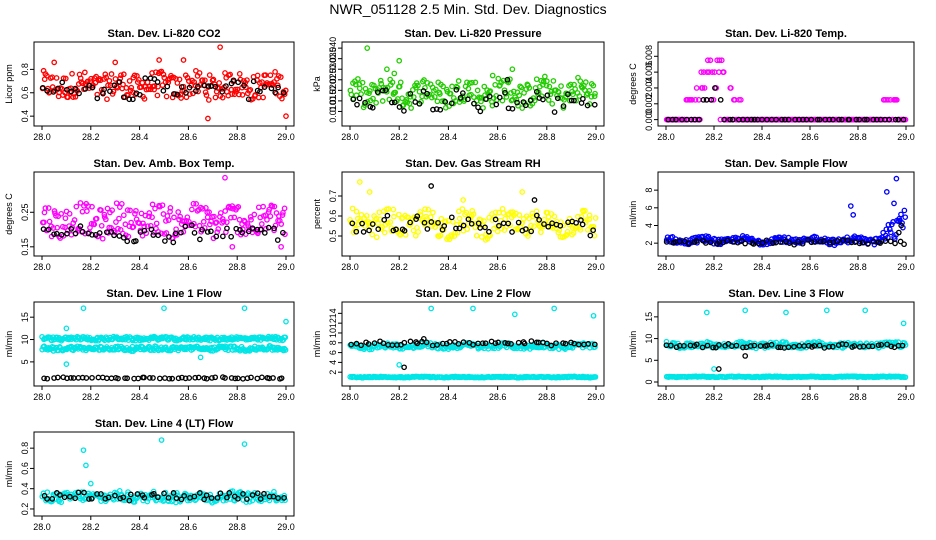 The height and width of the screenshot is (540, 936). Describe the element at coordinates (333, 323) in the screenshot. I see `y-tick-label: 12` at that location.